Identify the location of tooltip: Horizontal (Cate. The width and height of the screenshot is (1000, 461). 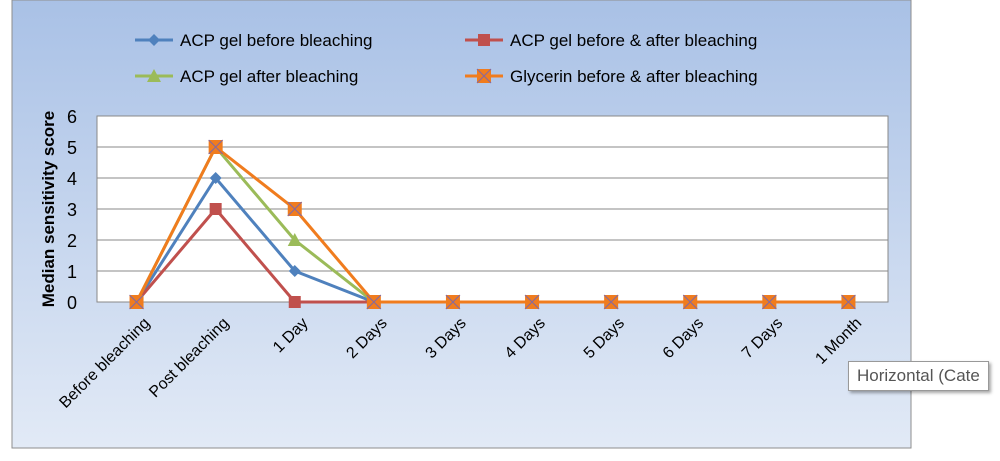
(918, 376).